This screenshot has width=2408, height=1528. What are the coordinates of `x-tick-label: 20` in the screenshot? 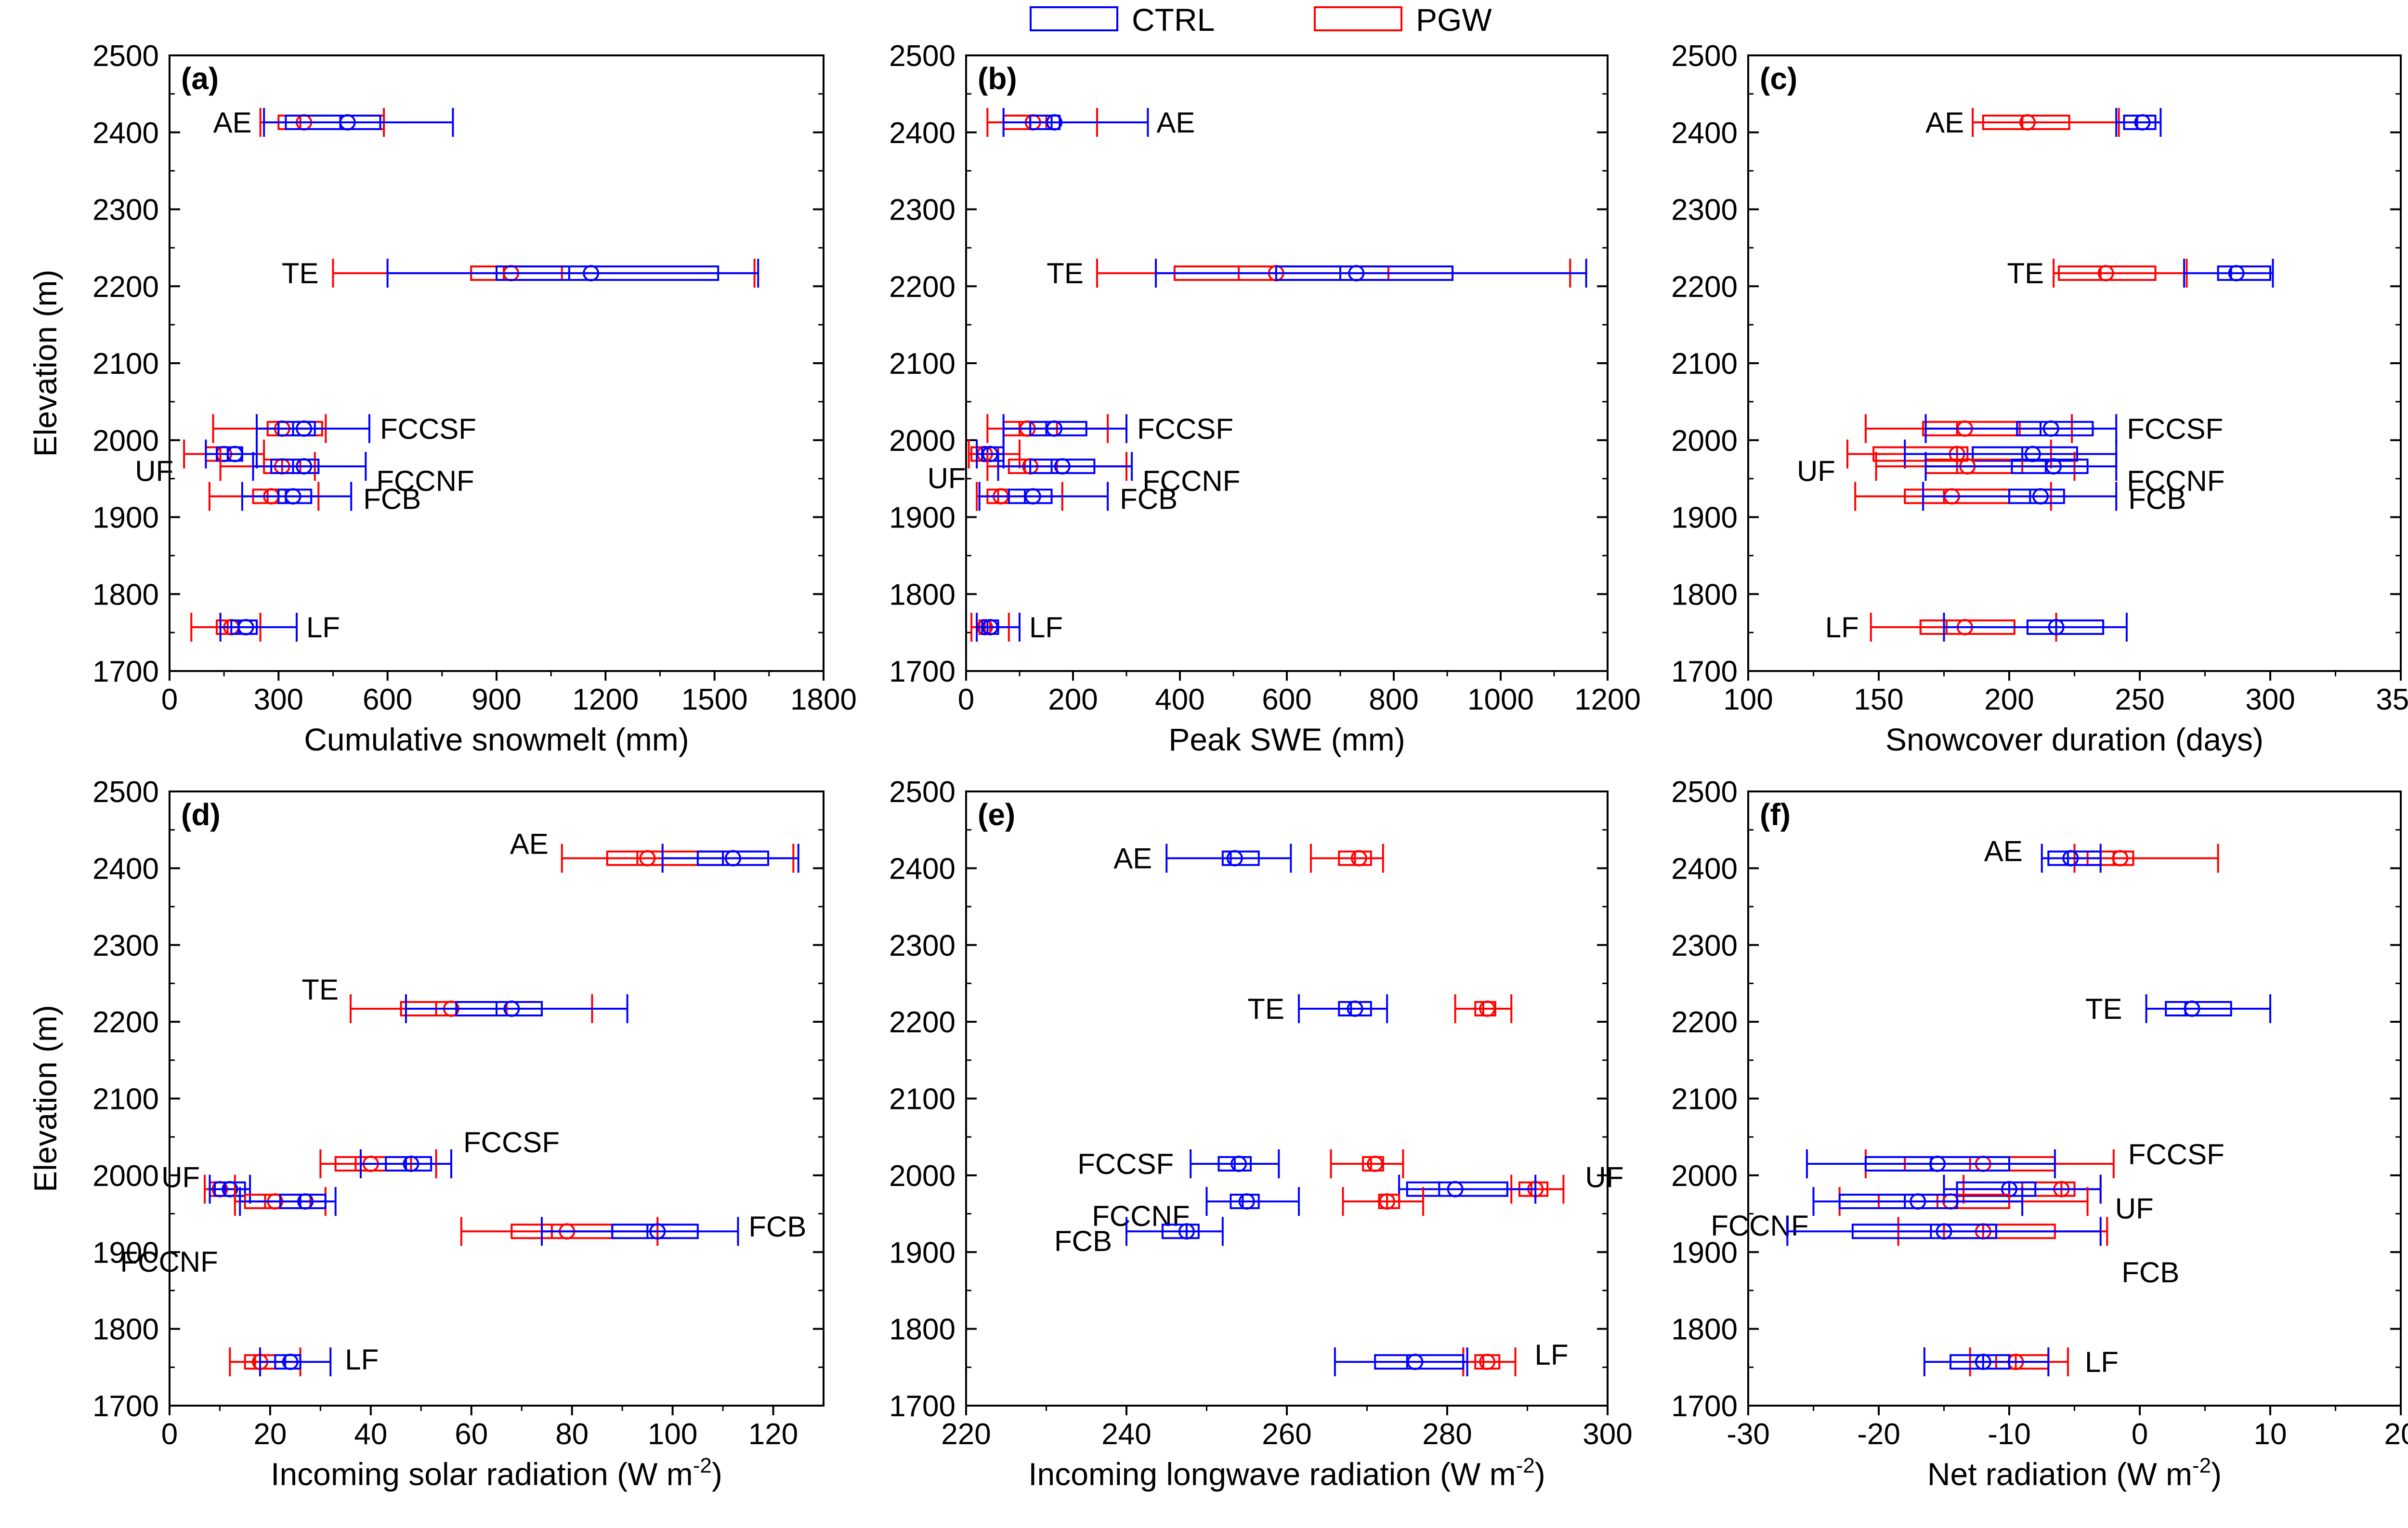 It's located at (270, 1434).